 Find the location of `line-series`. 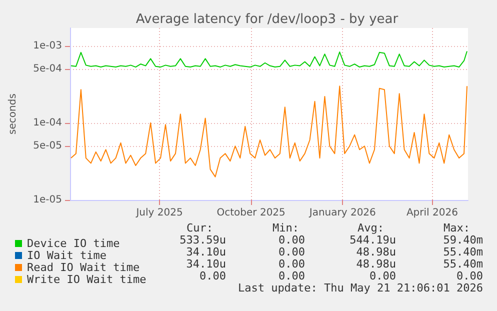

line-series is located at coordinates (269, 59).